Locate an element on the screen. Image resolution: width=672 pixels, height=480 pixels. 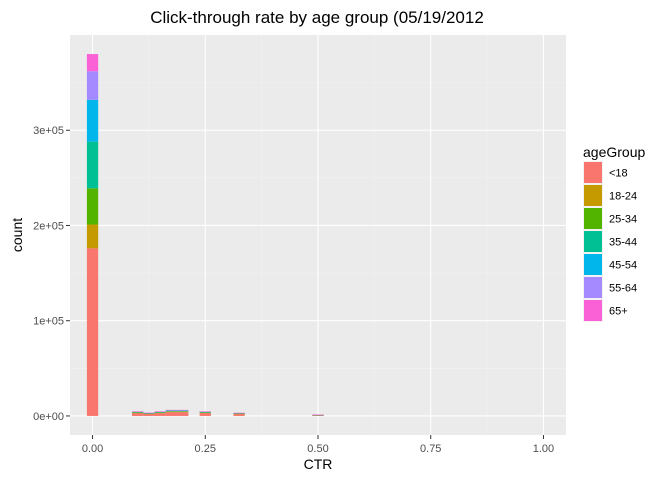
legend-label: 65+ is located at coordinates (618, 312).